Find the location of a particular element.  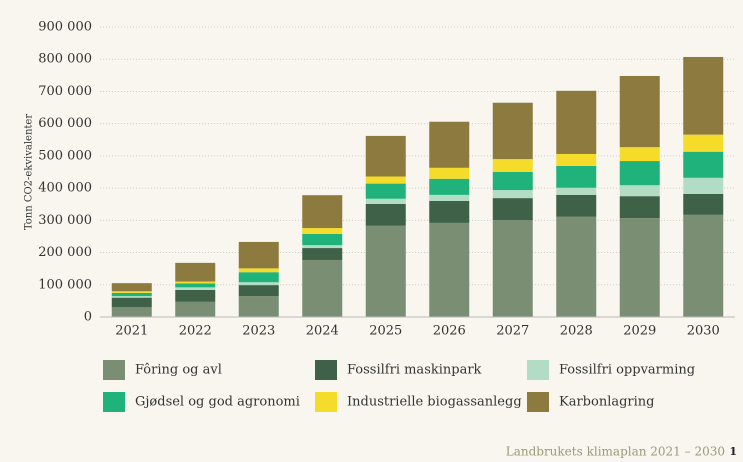

y-tick-label: 400 000 is located at coordinates (65, 188).